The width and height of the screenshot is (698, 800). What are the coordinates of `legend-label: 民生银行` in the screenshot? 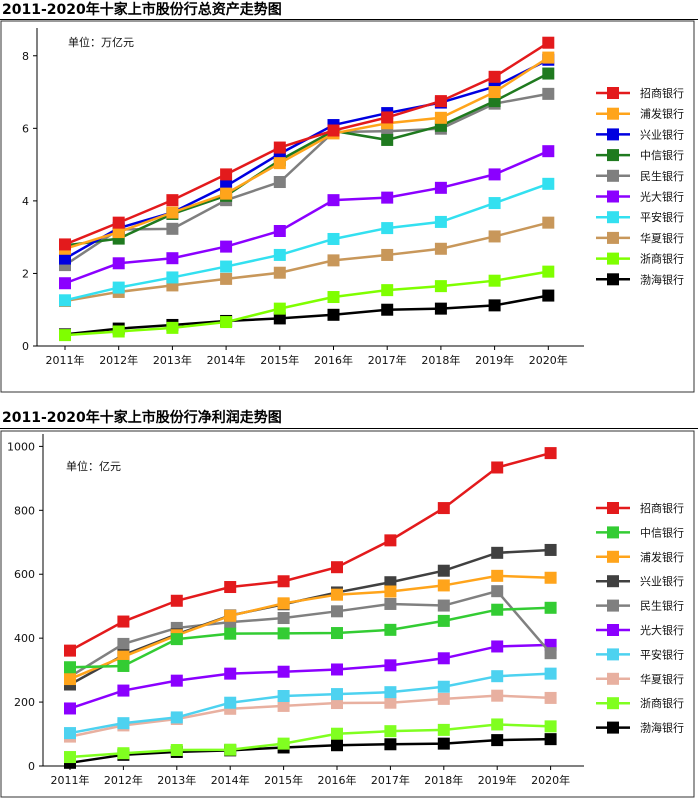 It's located at (662, 606).